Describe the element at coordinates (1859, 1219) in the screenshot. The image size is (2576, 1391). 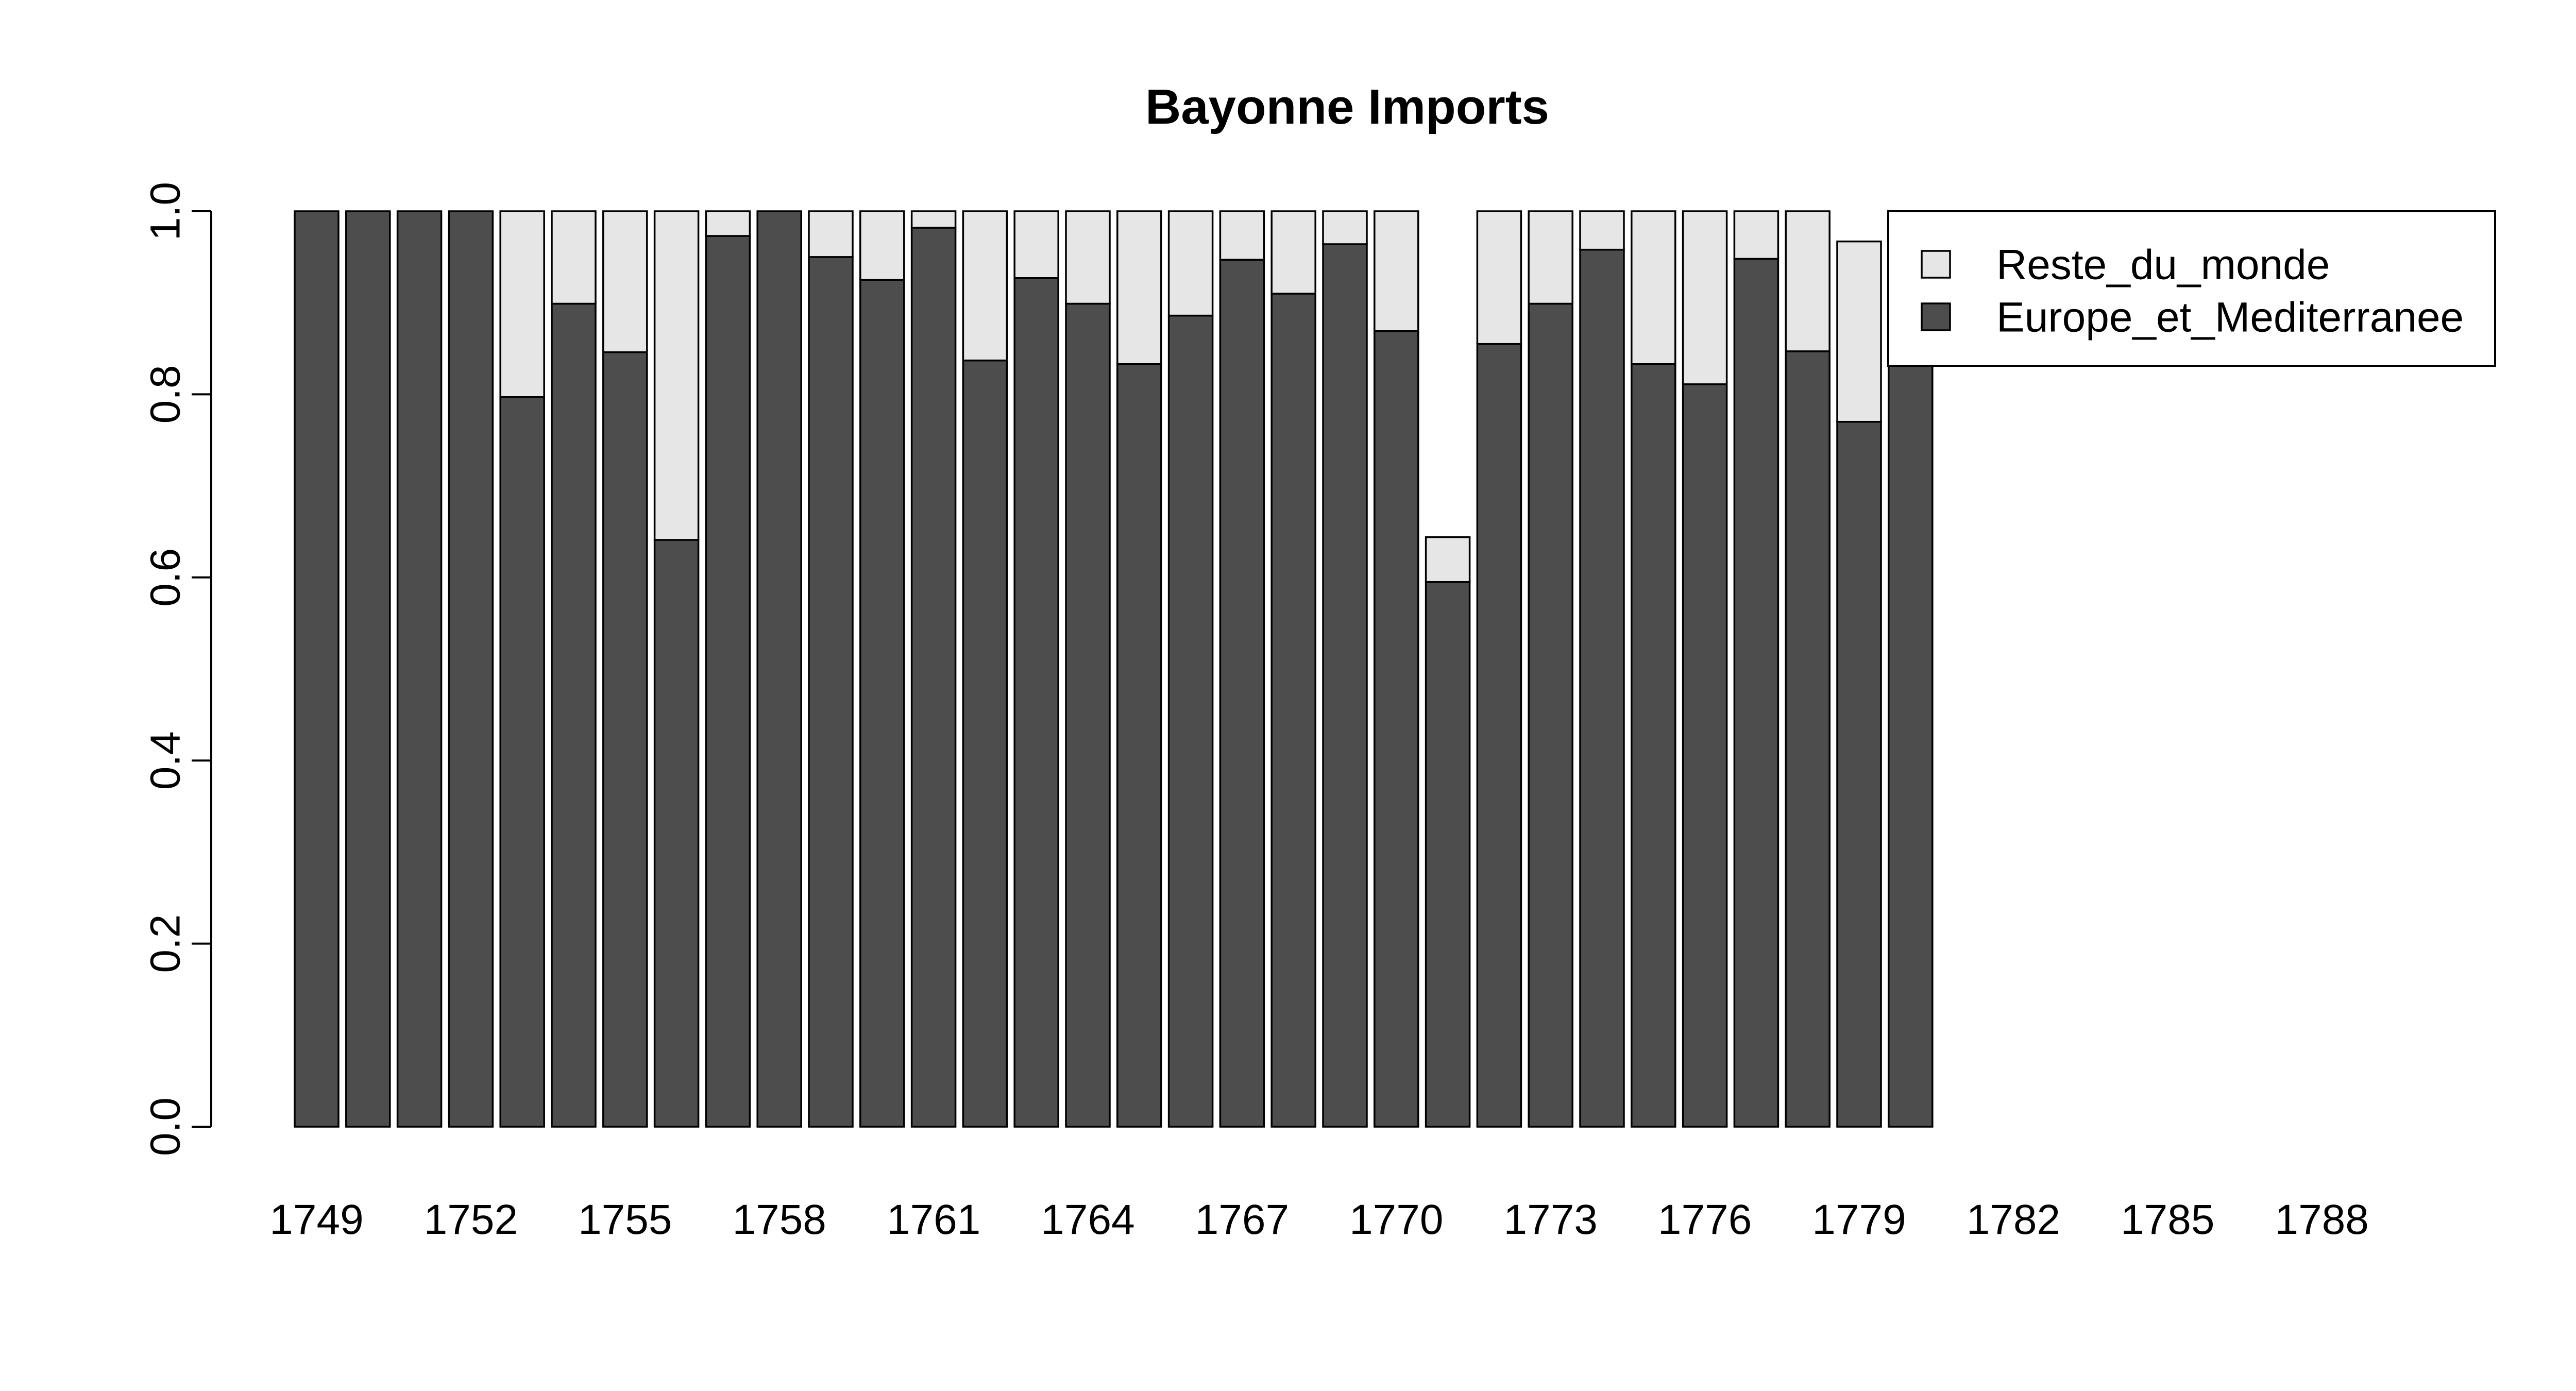
I see `x-tick-label: 1779` at that location.